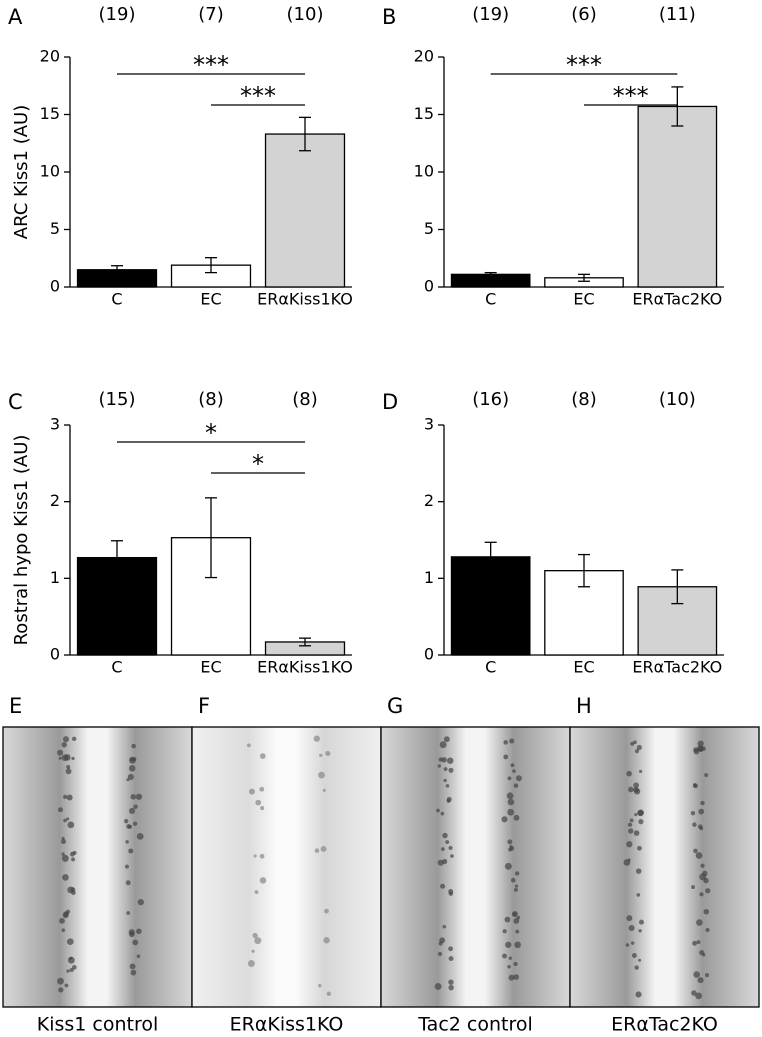 This screenshot has height=1037, width=762. I want to click on x-tick-label: ERαKiss1KO, so click(305, 667).